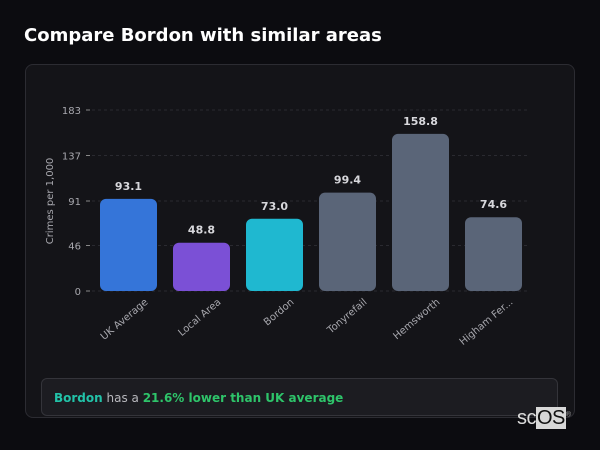  I want to click on bar-value-label: 158.8, so click(420, 121).